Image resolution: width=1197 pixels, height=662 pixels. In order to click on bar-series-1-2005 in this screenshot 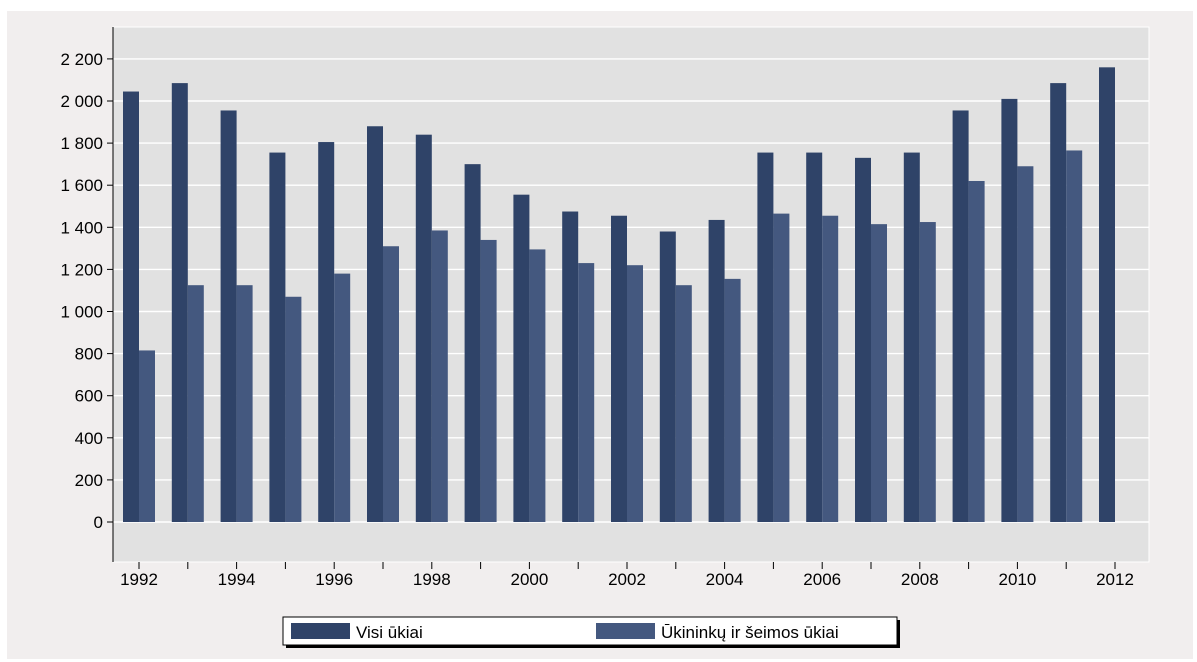, I will do `click(765, 337)`.